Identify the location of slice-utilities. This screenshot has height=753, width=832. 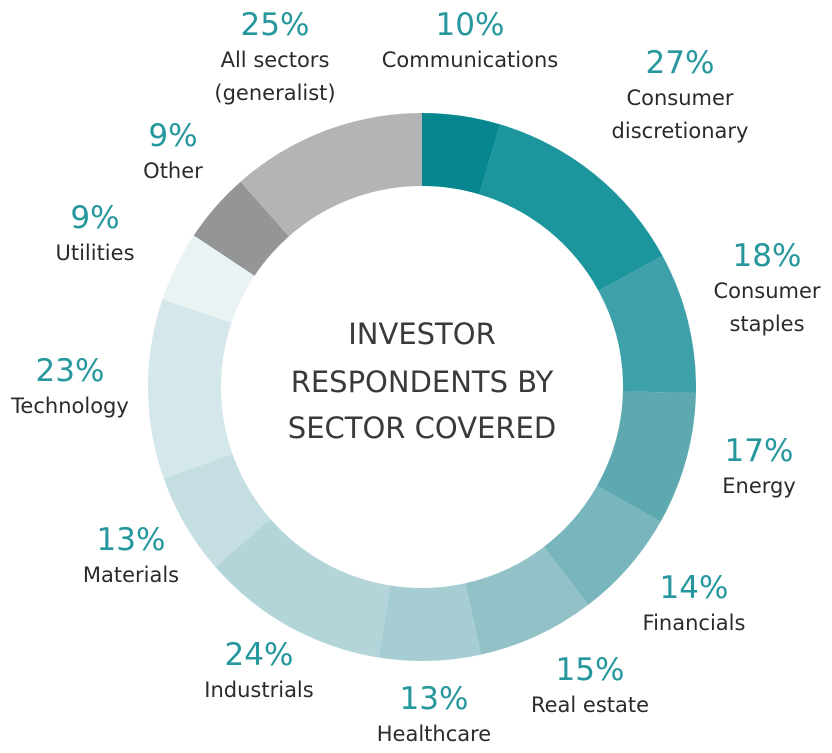
(208, 279).